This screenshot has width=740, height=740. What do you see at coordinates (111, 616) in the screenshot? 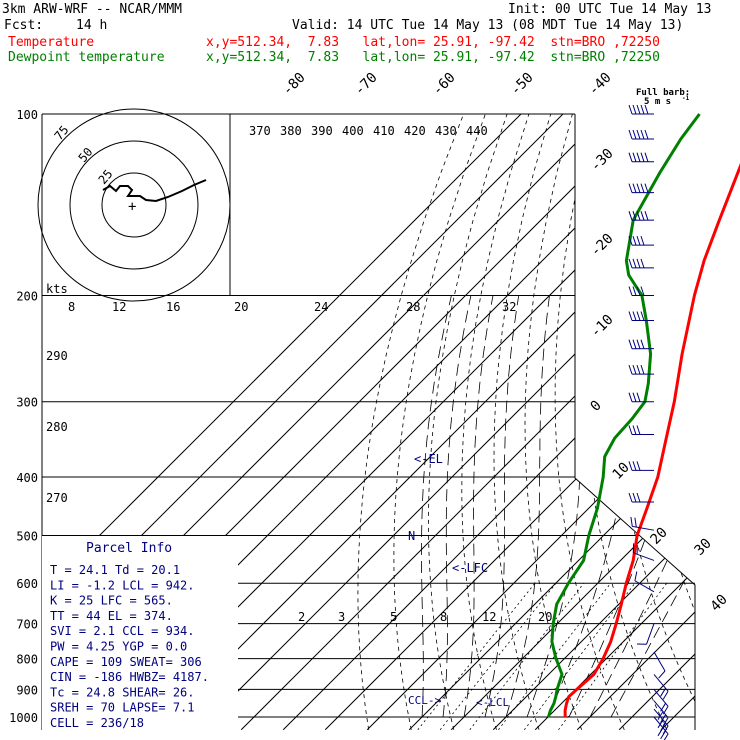
I see `parcel-info-row: TT = 44 EL = 374.` at bounding box center [111, 616].